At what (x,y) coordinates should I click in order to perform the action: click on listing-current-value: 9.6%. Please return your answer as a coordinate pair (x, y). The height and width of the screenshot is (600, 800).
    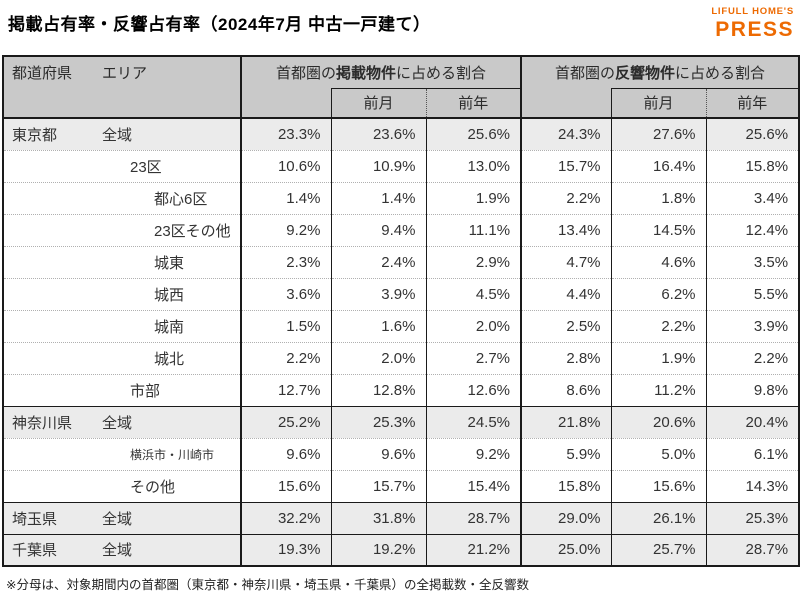
    Looking at the image, I should click on (285, 454).